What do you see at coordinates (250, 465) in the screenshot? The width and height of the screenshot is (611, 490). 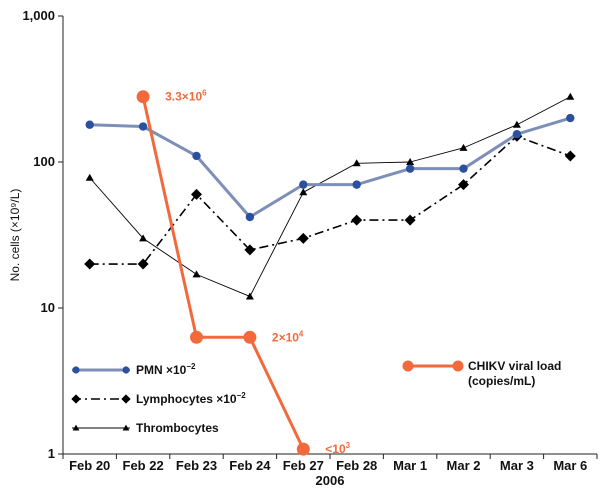 I see `x-tick-label: Feb 24` at bounding box center [250, 465].